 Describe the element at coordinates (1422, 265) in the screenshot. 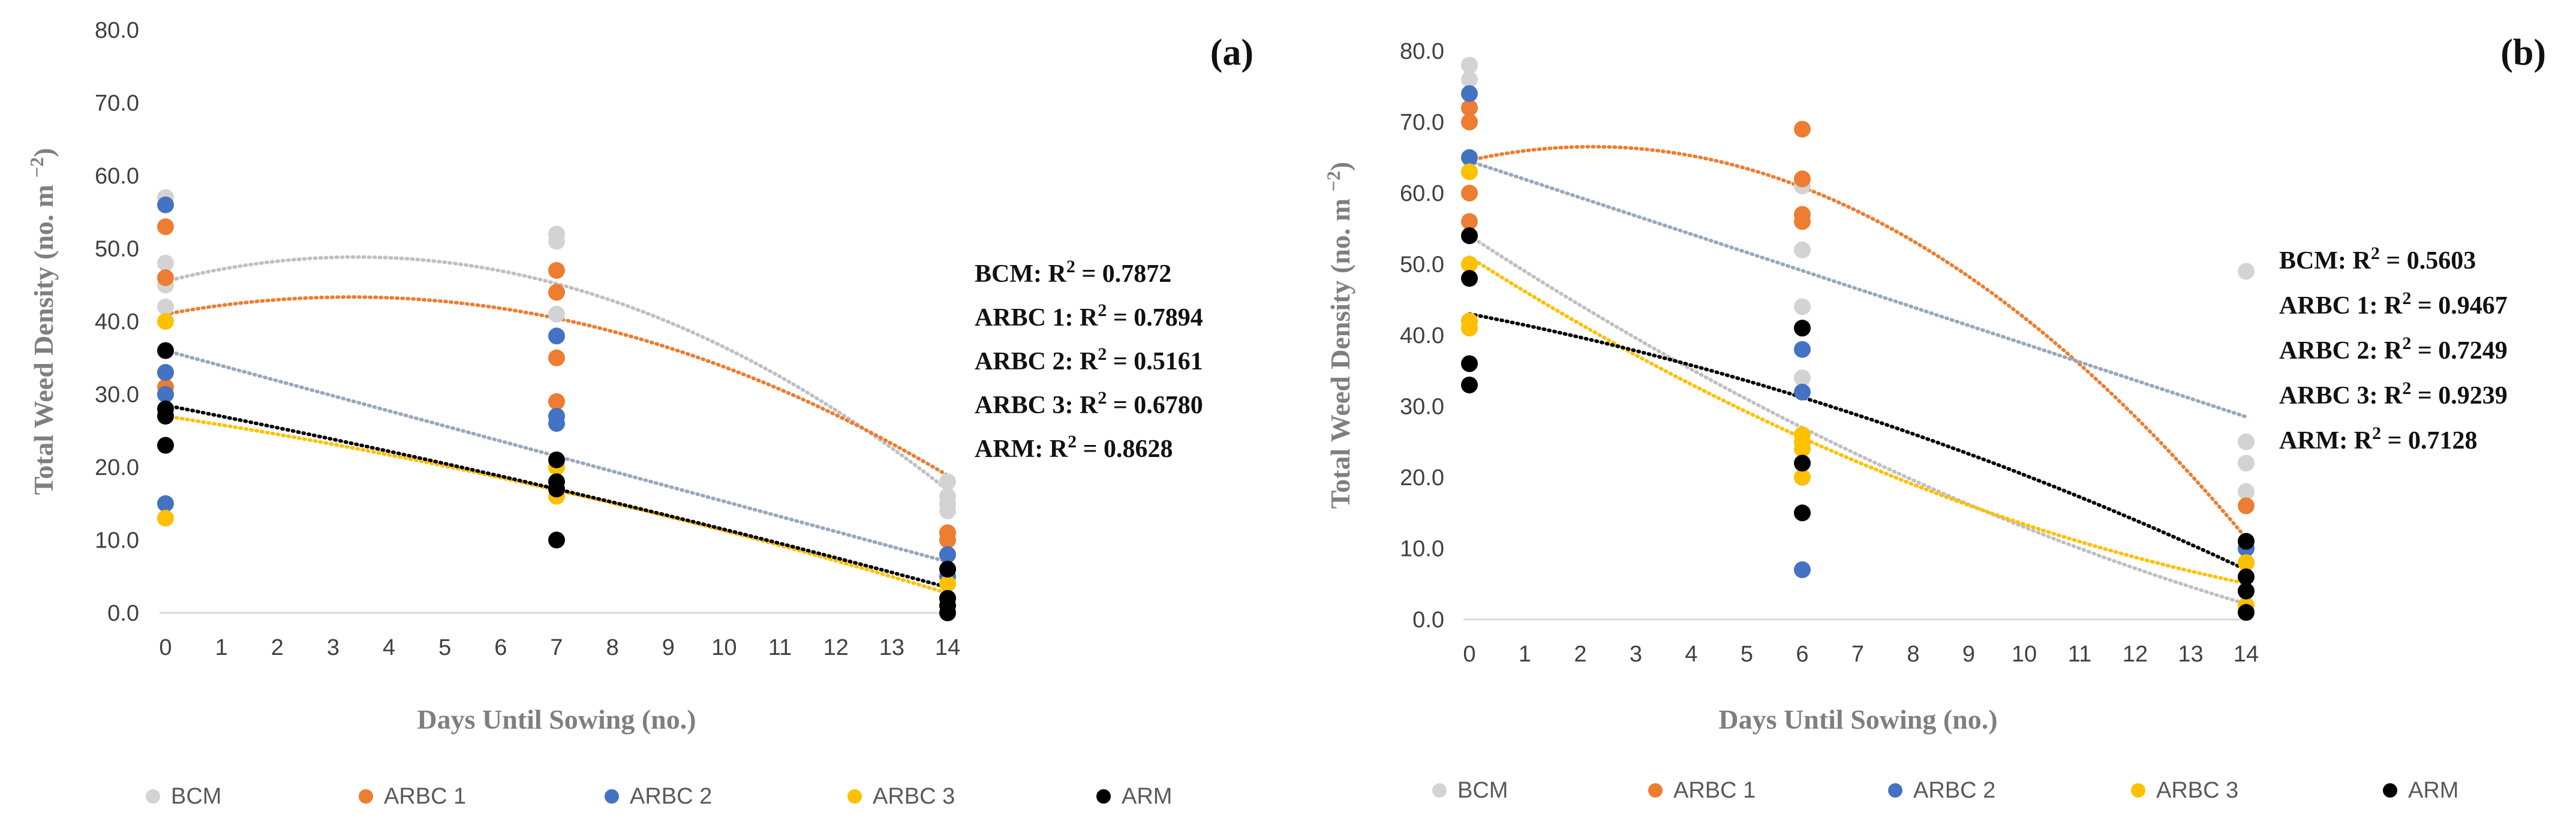

I see `y-tick-label: 50.0` at that location.